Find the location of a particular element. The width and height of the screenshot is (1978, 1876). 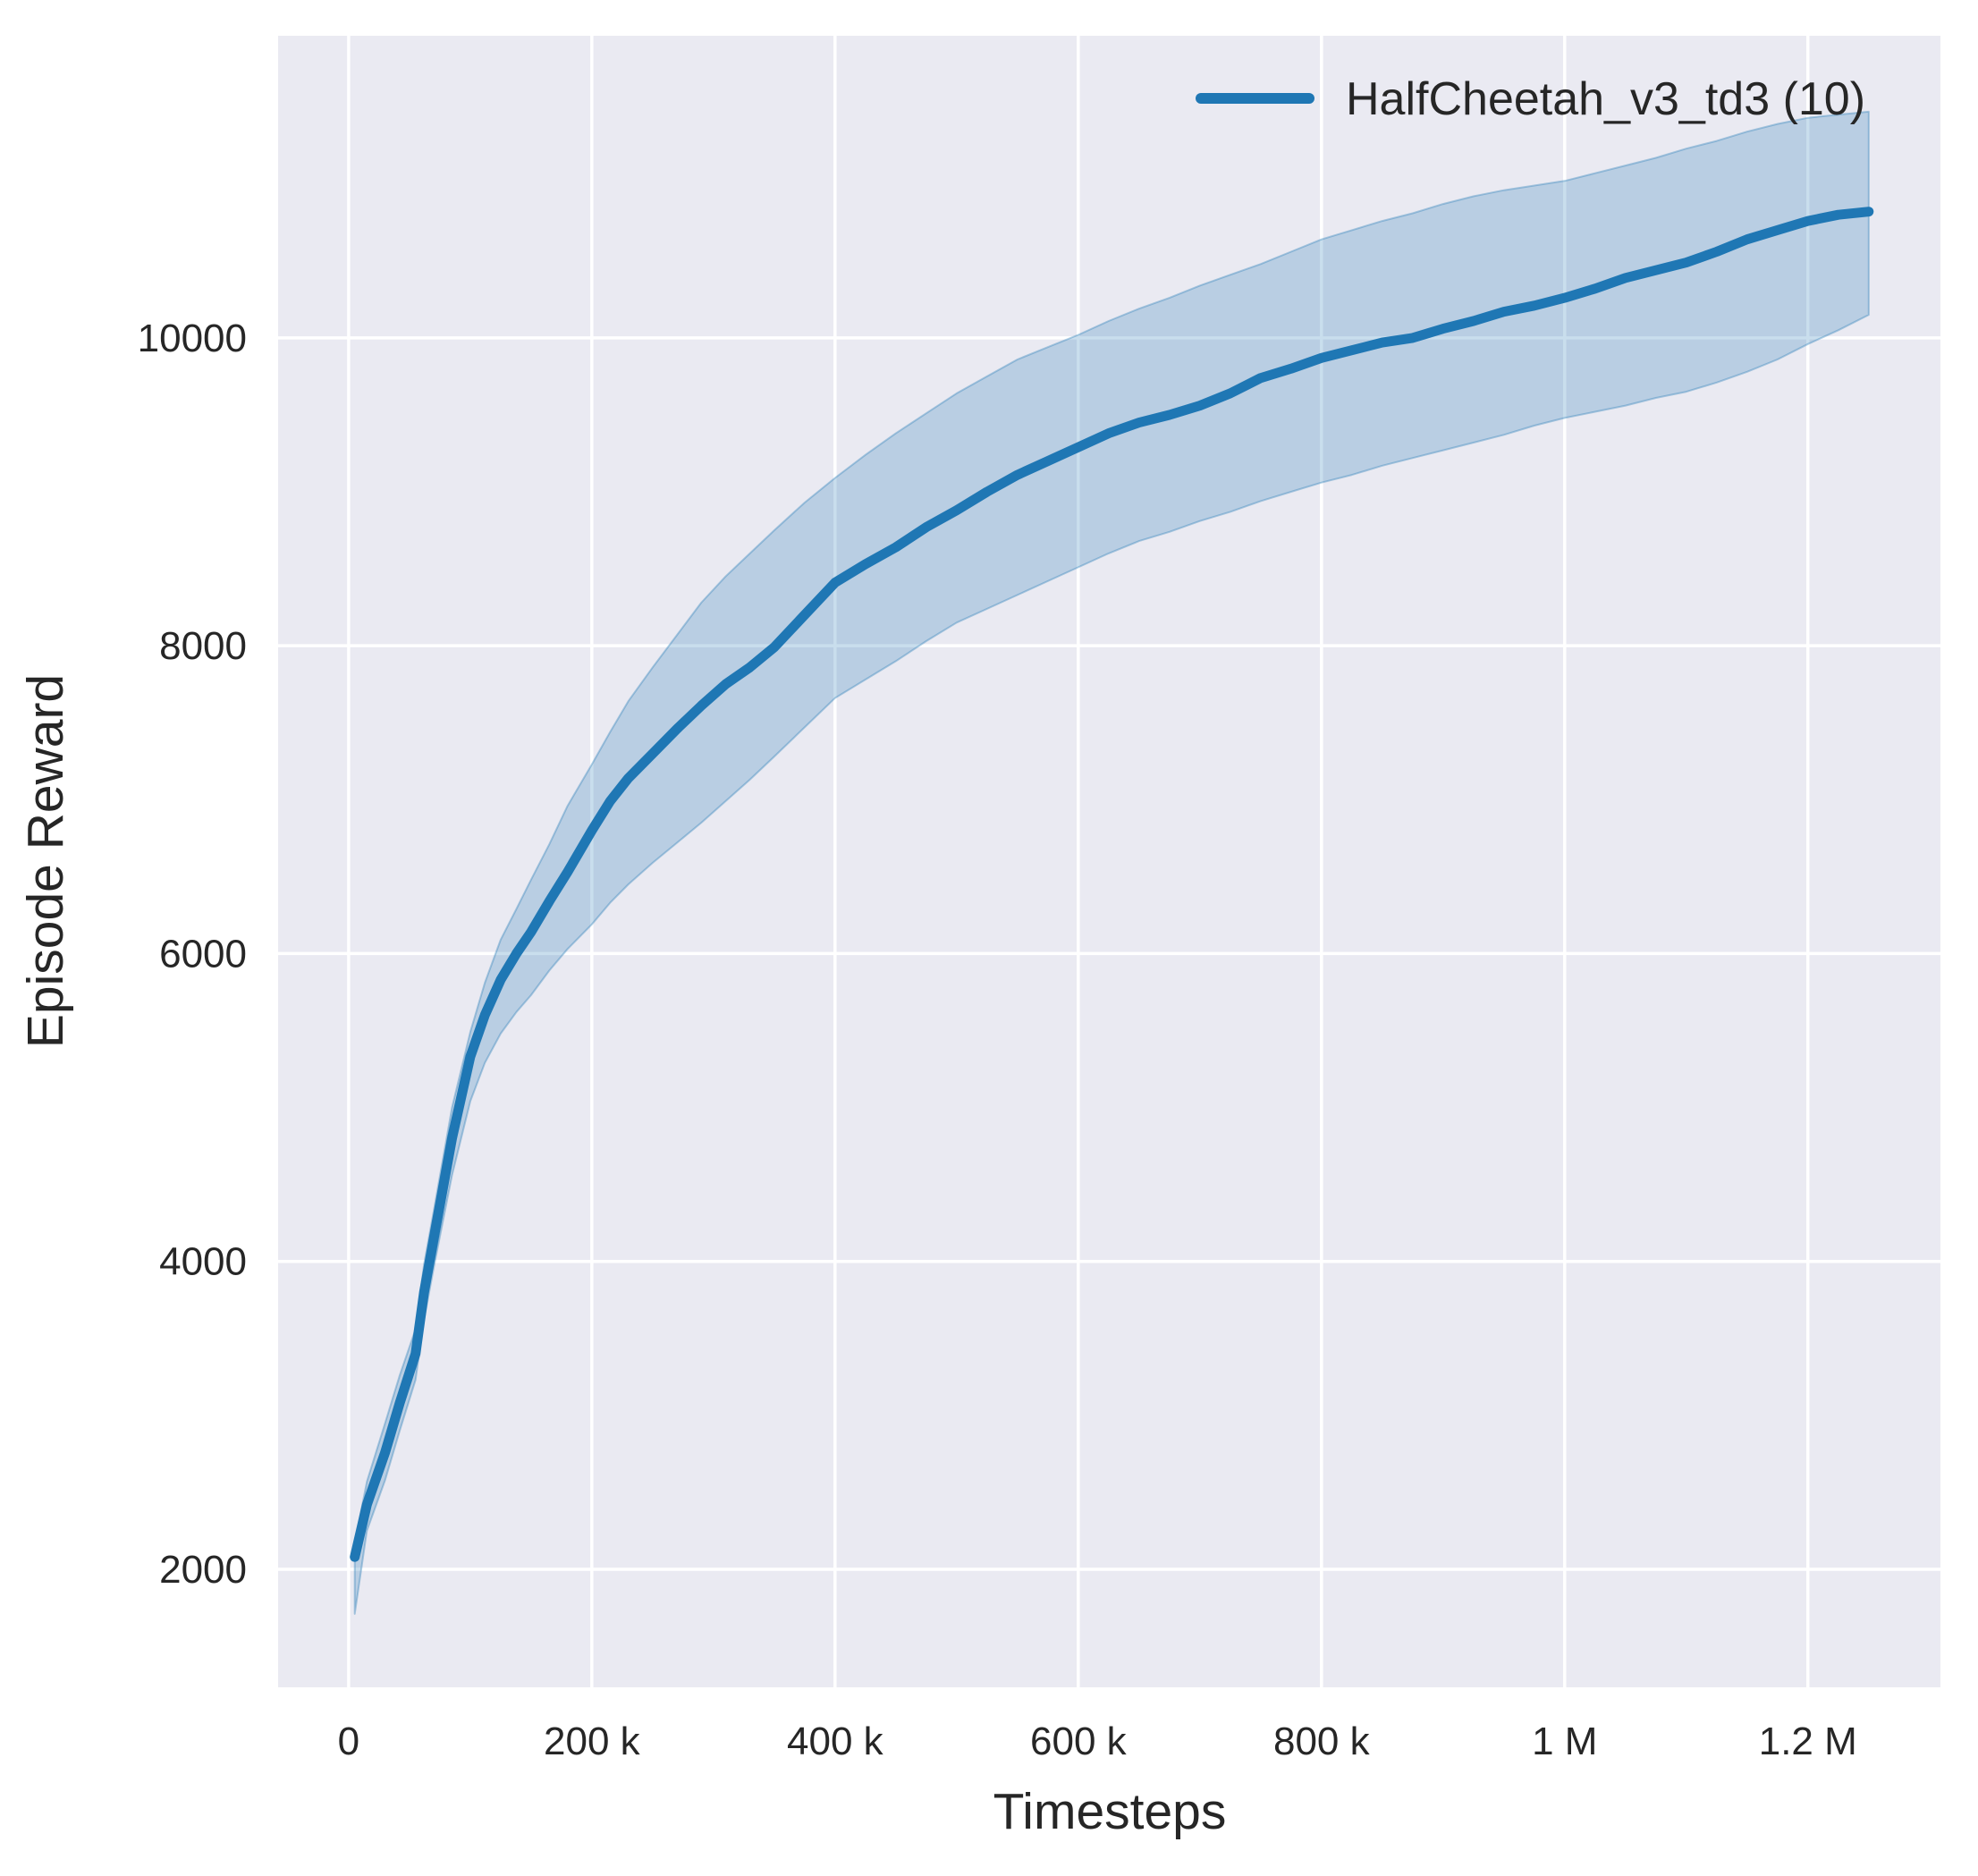

x-tick-label: 1 M is located at coordinates (1564, 1742).